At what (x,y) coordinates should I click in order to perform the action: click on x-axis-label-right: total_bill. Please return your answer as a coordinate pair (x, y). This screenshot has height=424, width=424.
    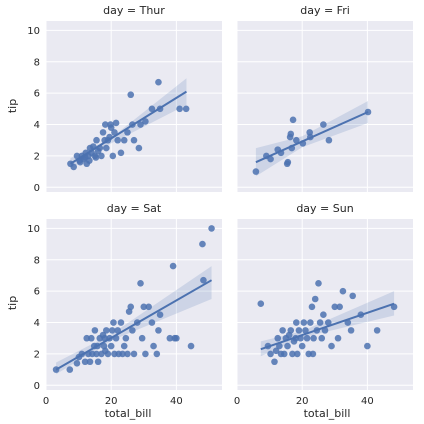
    Looking at the image, I should click on (327, 413).